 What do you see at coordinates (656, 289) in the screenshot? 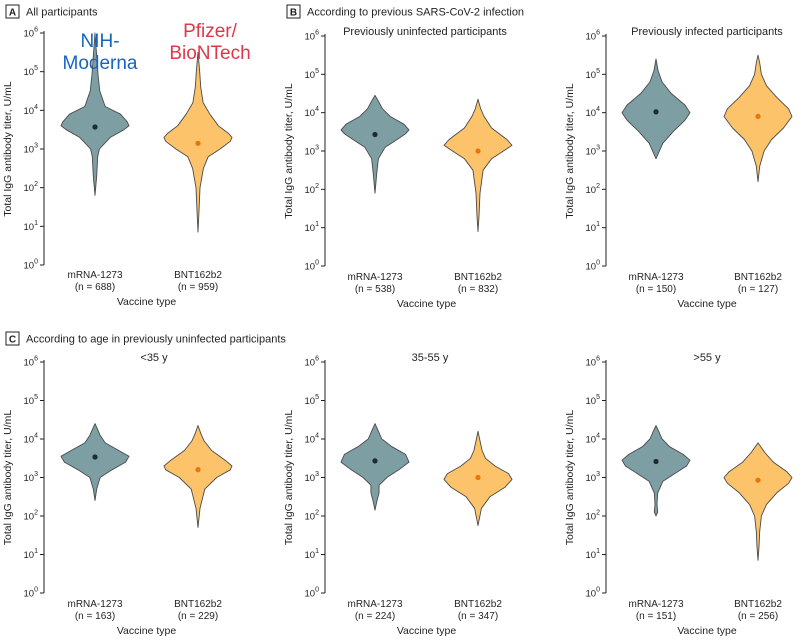
I see `category-n-label: (n = 150)` at bounding box center [656, 289].